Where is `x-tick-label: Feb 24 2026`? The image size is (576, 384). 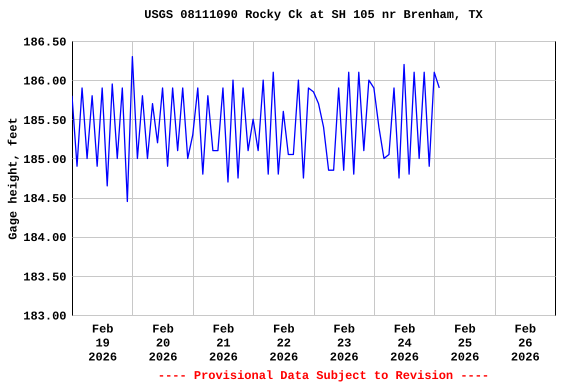 x-tick-label: Feb 24 2026 is located at coordinates (404, 343).